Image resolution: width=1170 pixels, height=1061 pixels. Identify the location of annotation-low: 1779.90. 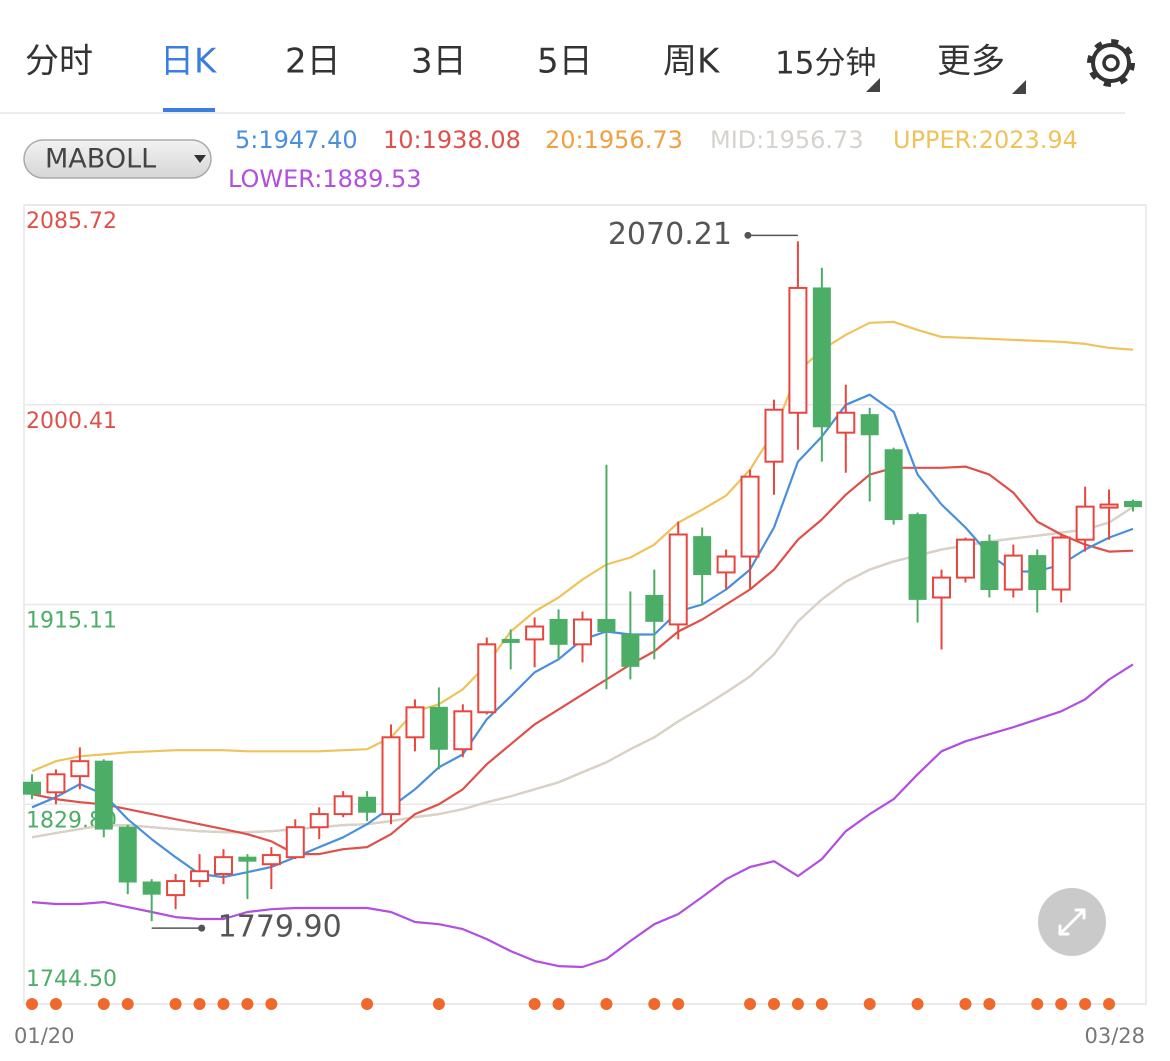
(280, 927).